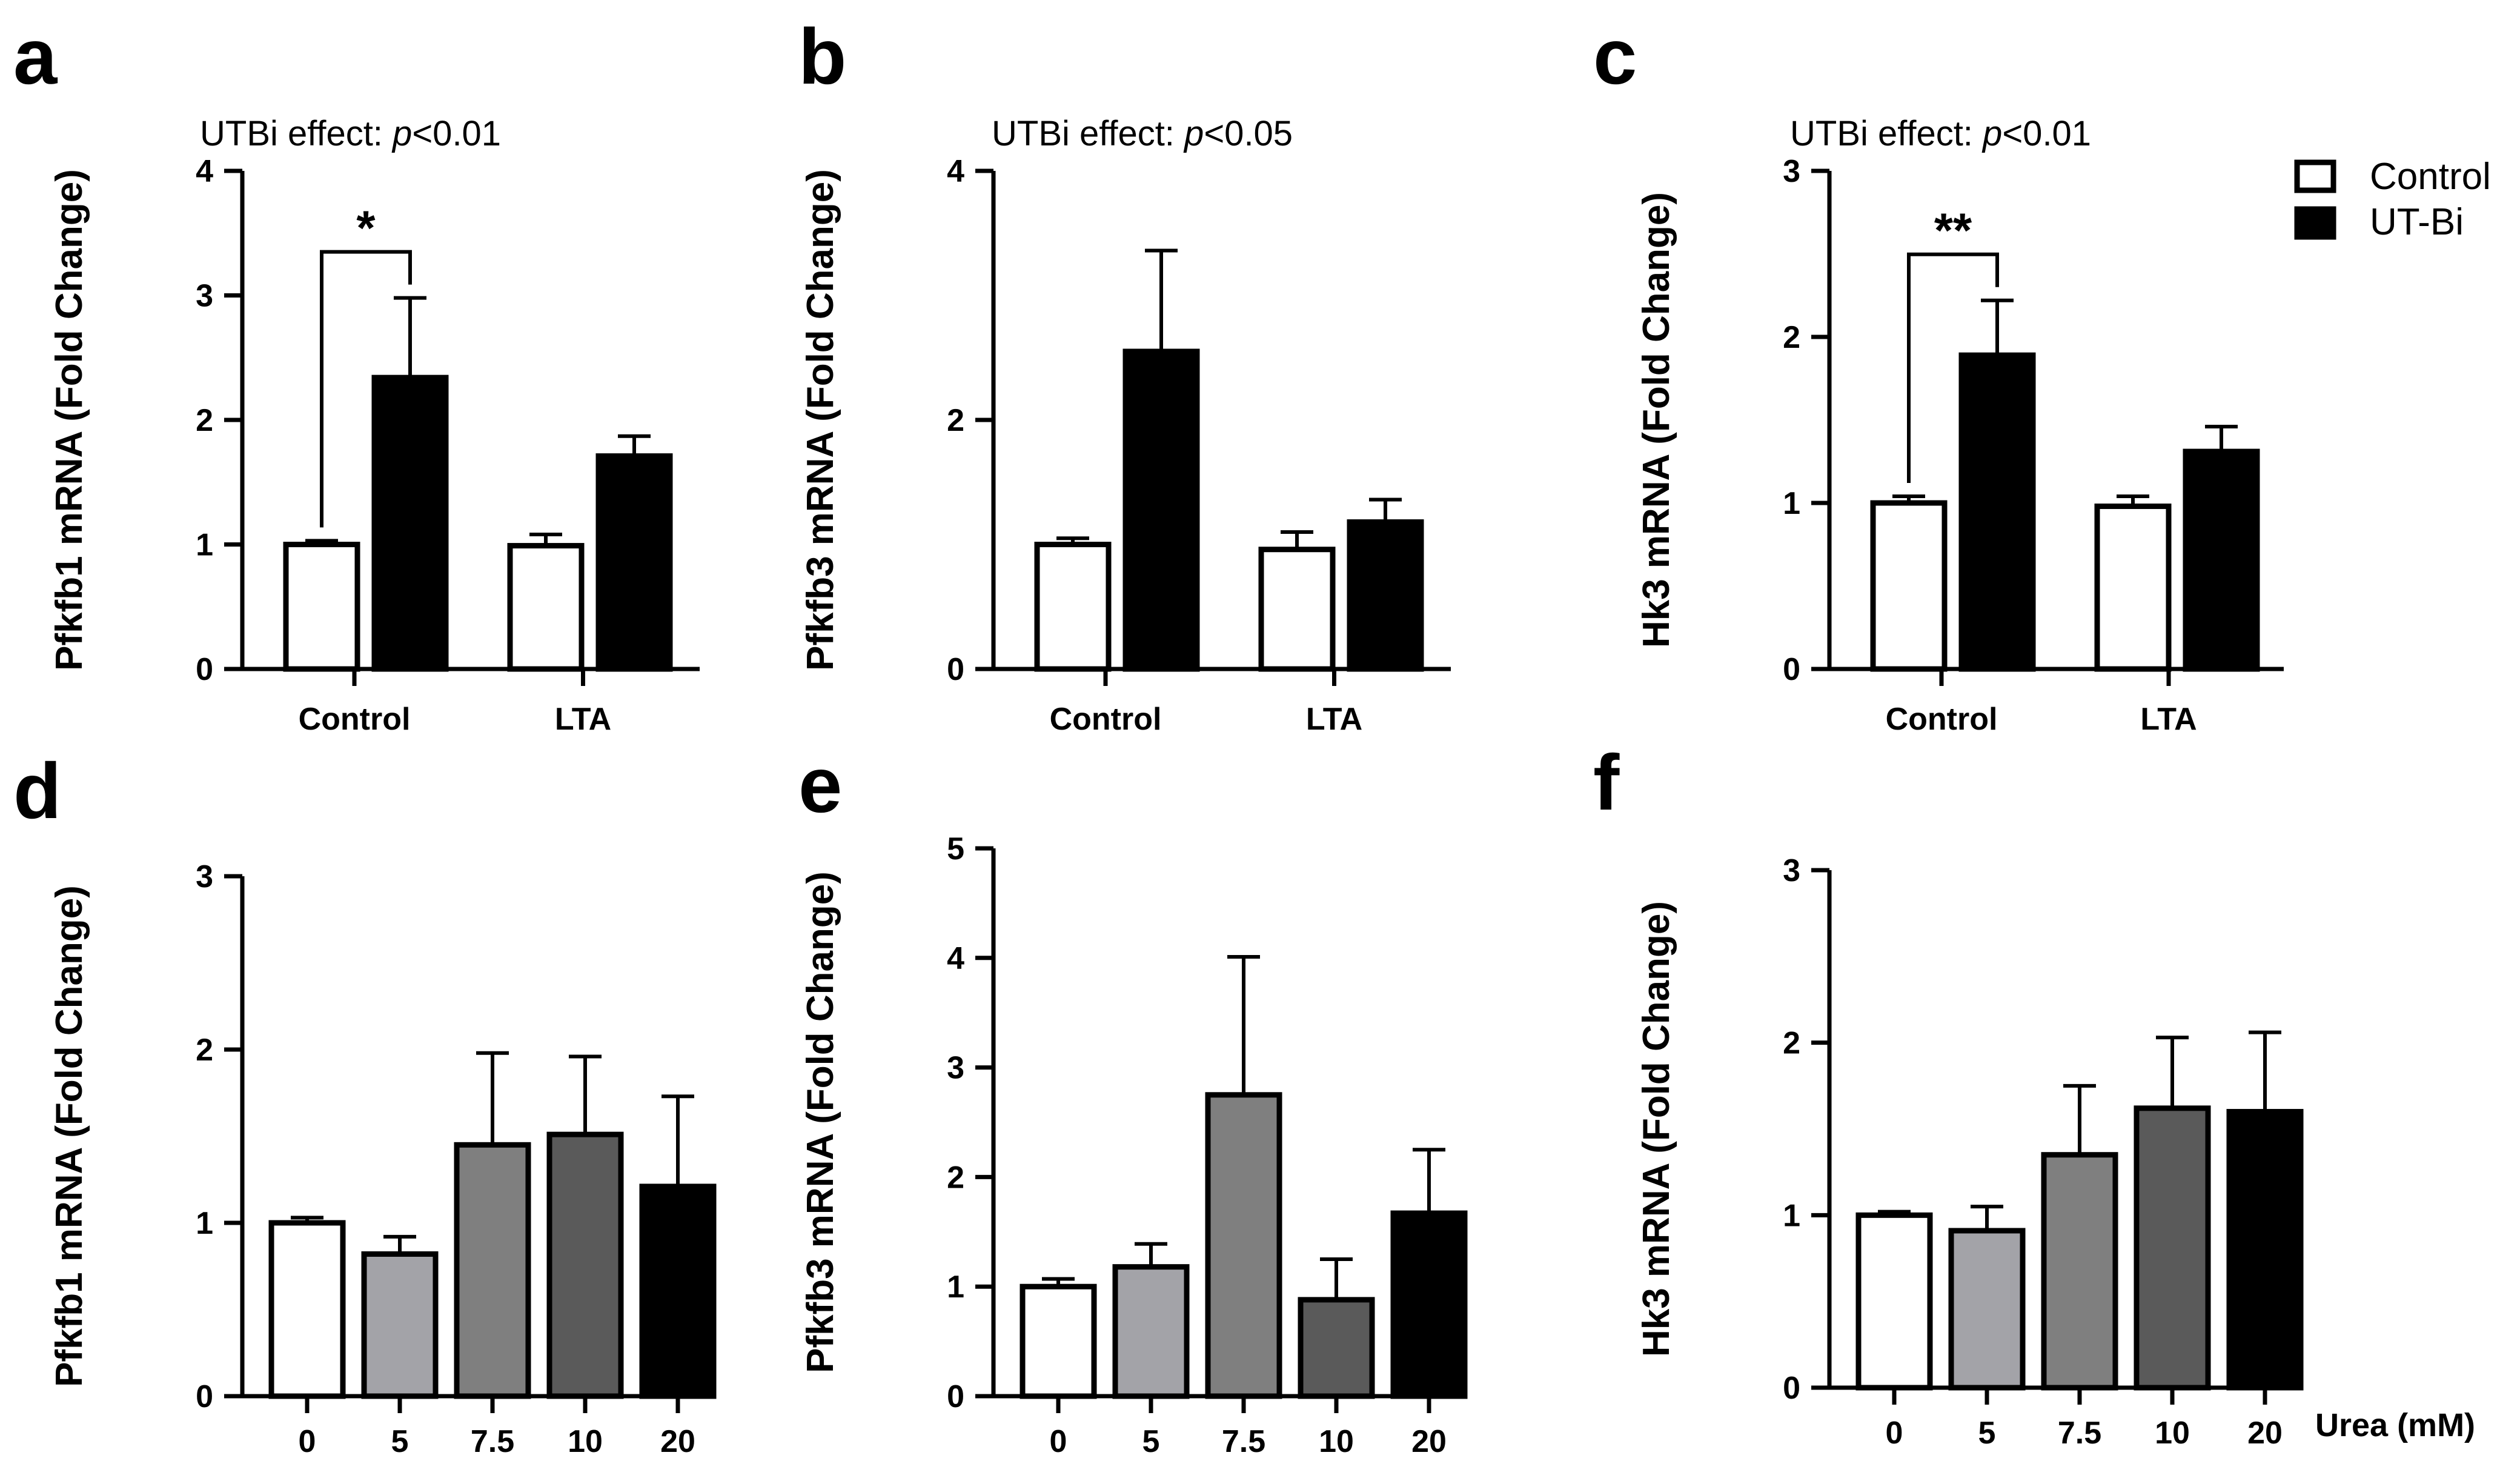 The height and width of the screenshot is (1461, 2520). What do you see at coordinates (2392, 199) in the screenshot?
I see `legend: Control UT-Bi` at bounding box center [2392, 199].